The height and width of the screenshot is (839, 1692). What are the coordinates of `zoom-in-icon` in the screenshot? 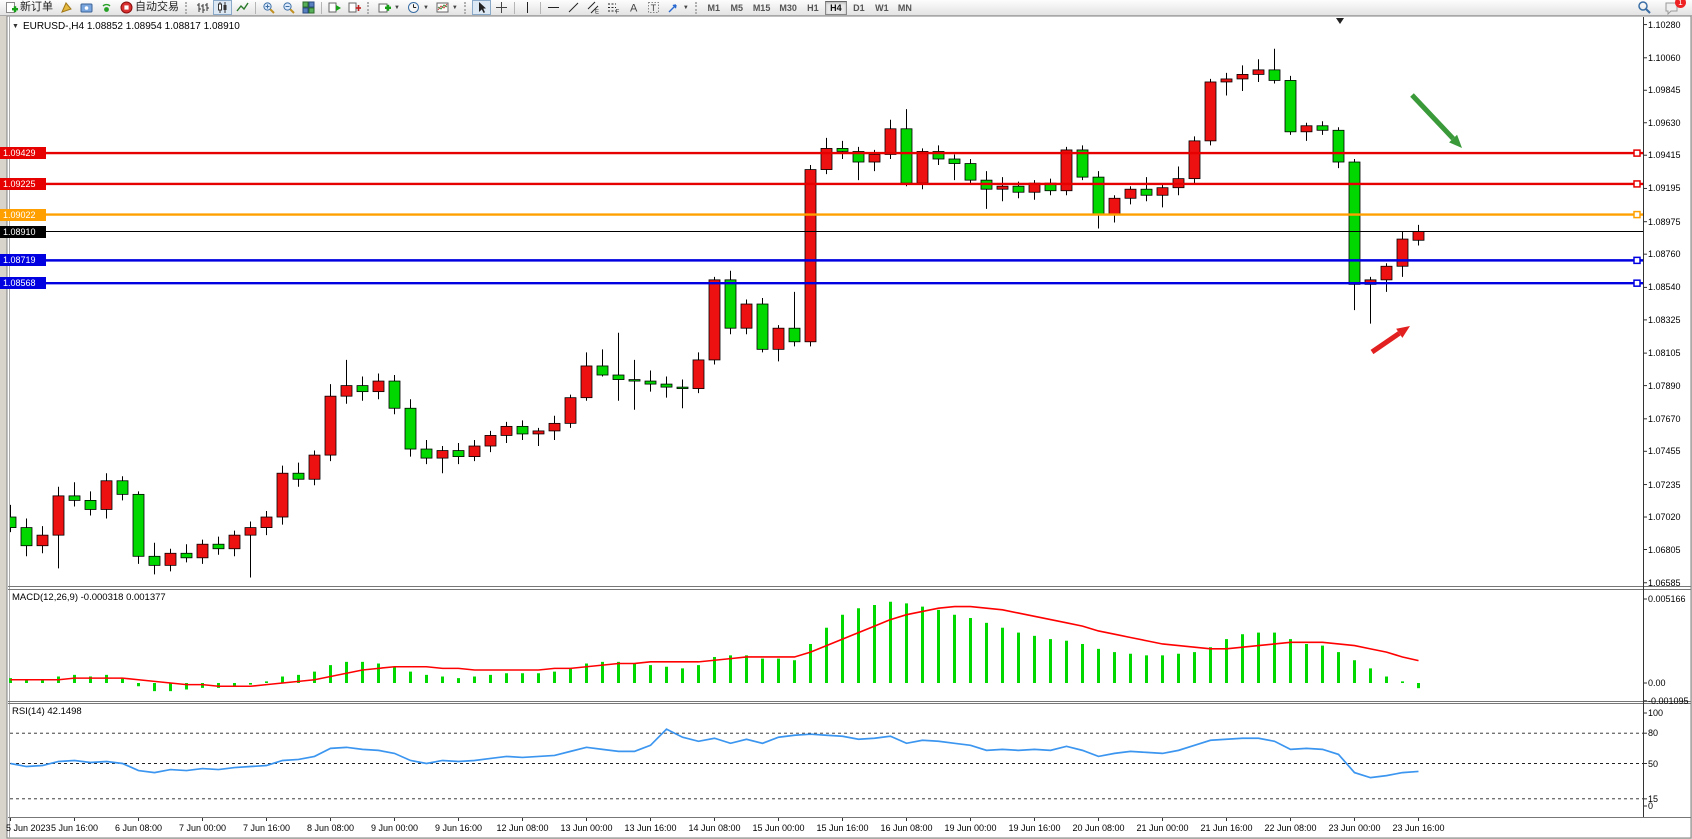 It's located at (269, 8).